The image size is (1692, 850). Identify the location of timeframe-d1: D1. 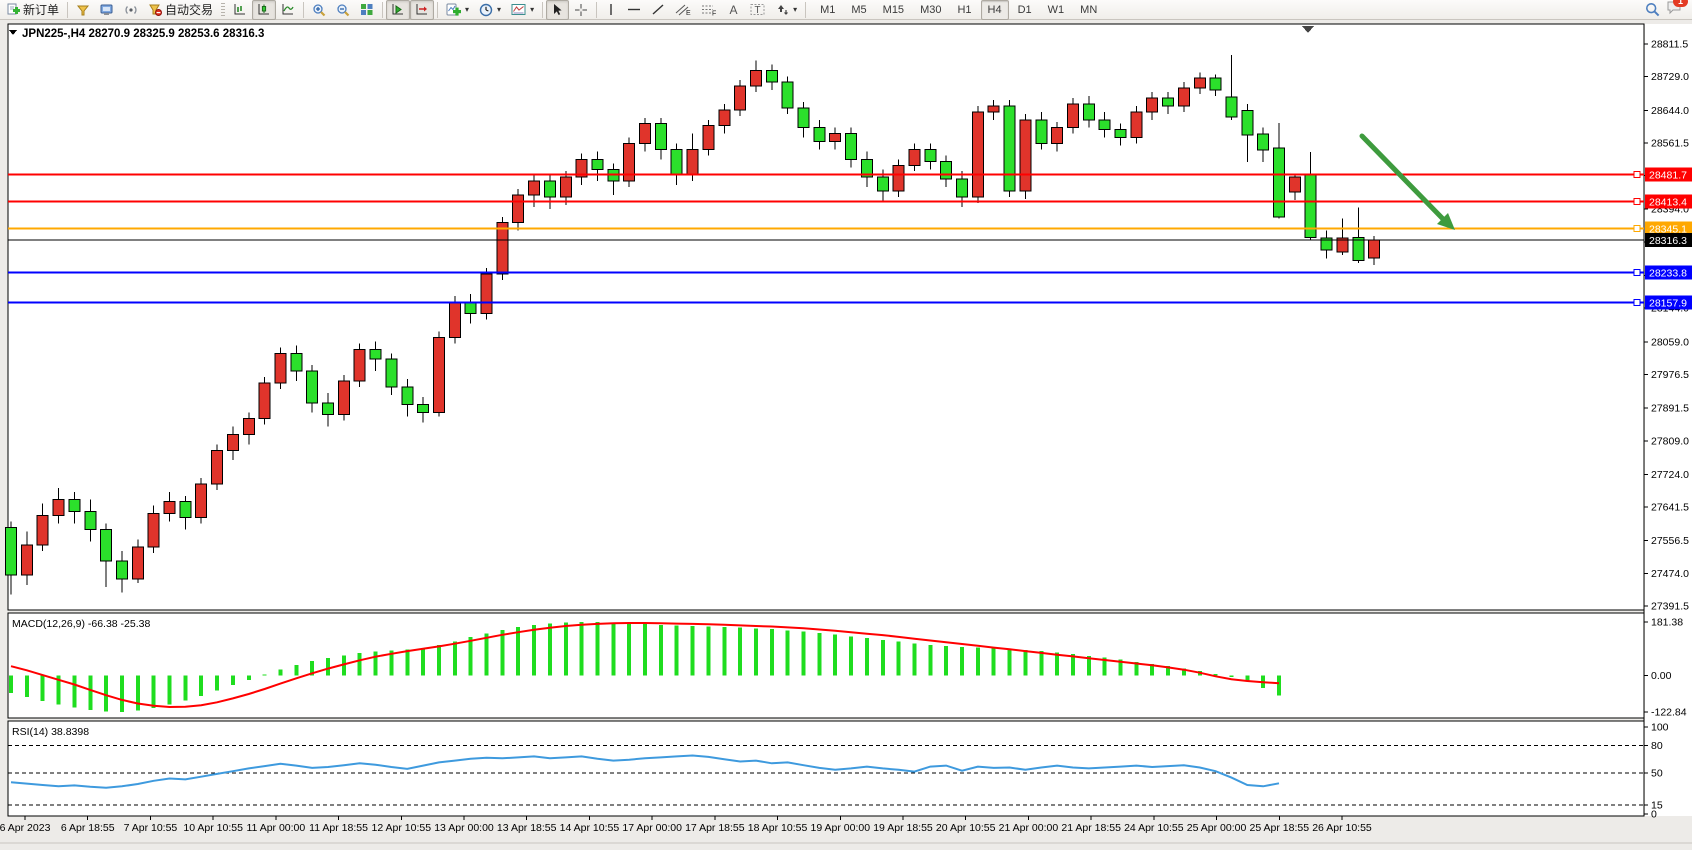
(1024, 9).